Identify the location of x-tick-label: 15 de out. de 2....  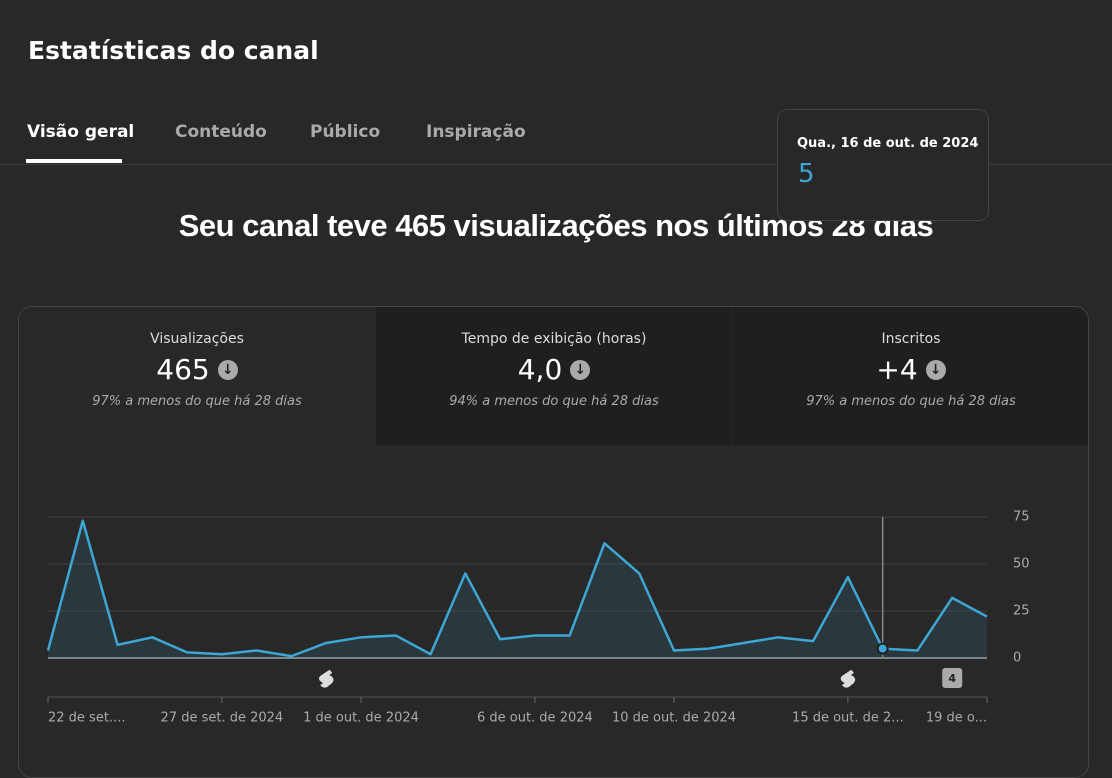
(848, 718).